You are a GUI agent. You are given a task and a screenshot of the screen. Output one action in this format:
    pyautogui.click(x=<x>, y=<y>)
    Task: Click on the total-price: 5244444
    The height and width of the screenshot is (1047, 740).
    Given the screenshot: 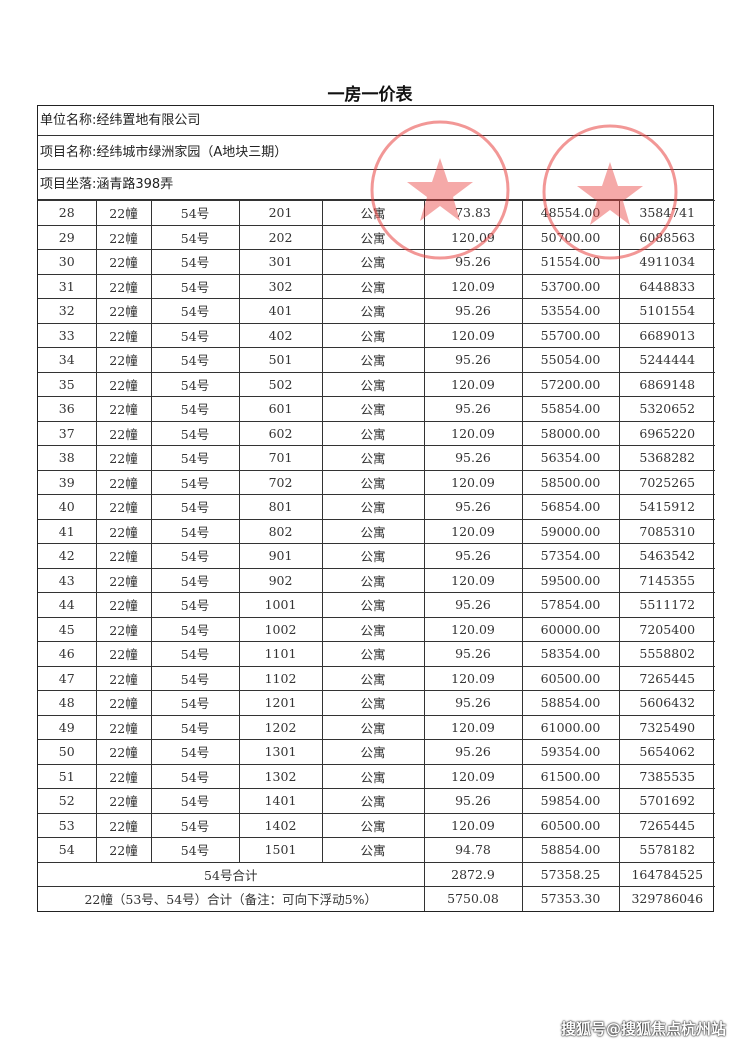 What is the action you would take?
    pyautogui.click(x=666, y=360)
    